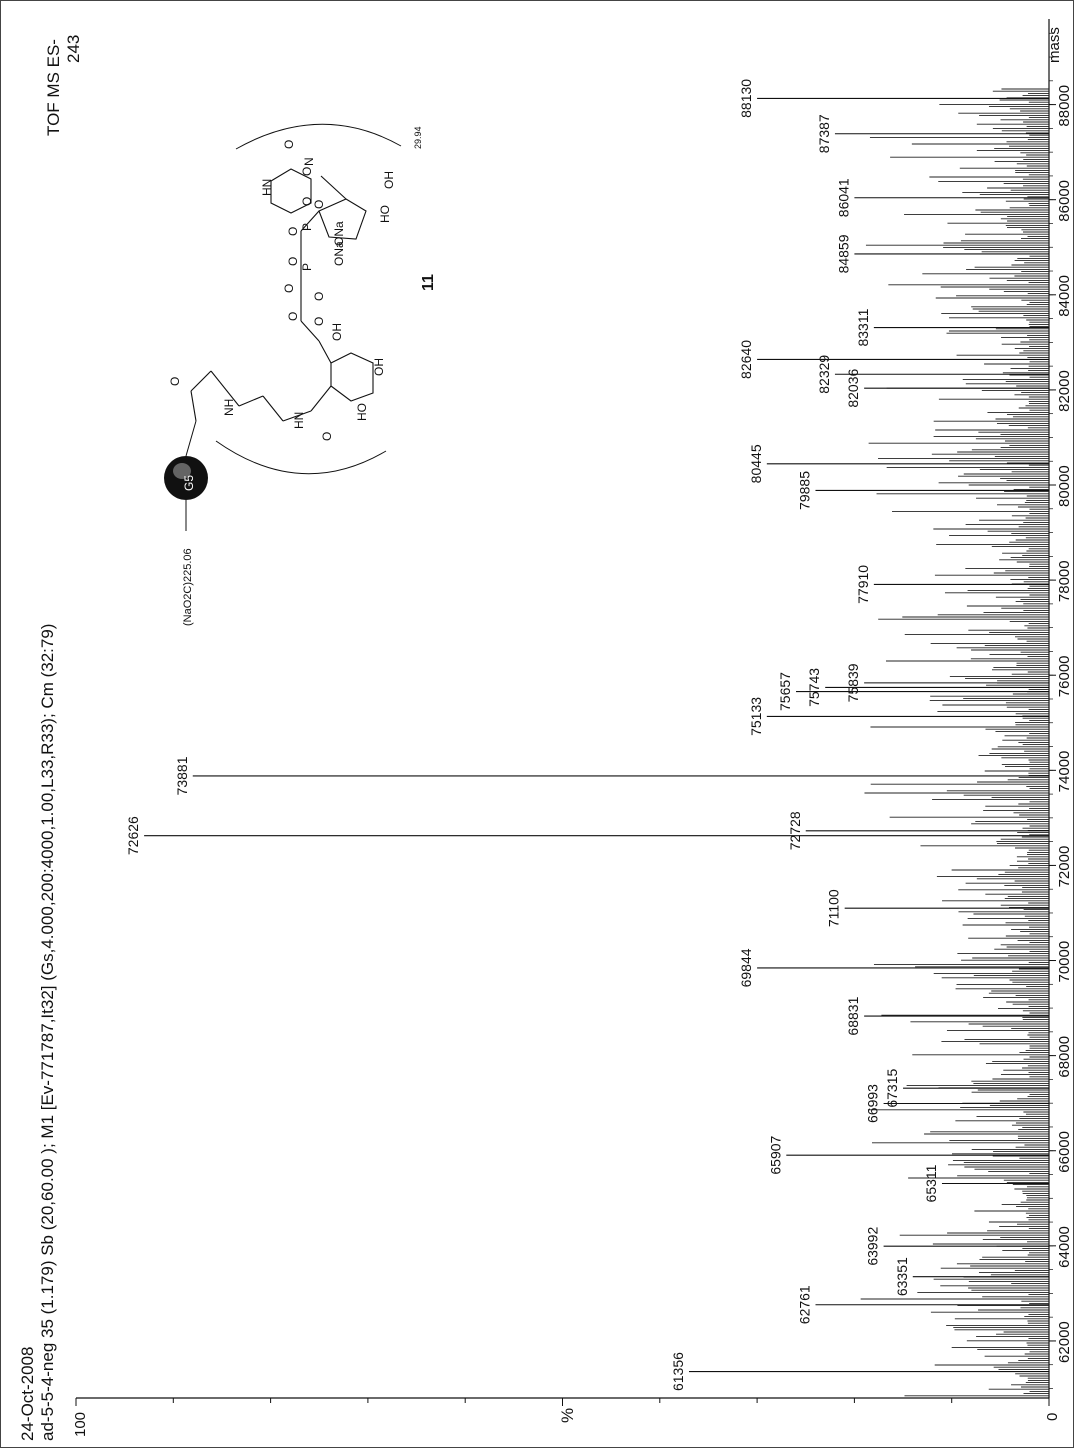 The width and height of the screenshot is (1074, 1452). Describe the element at coordinates (824, 374) in the screenshot. I see `peak-label: 82329` at that location.